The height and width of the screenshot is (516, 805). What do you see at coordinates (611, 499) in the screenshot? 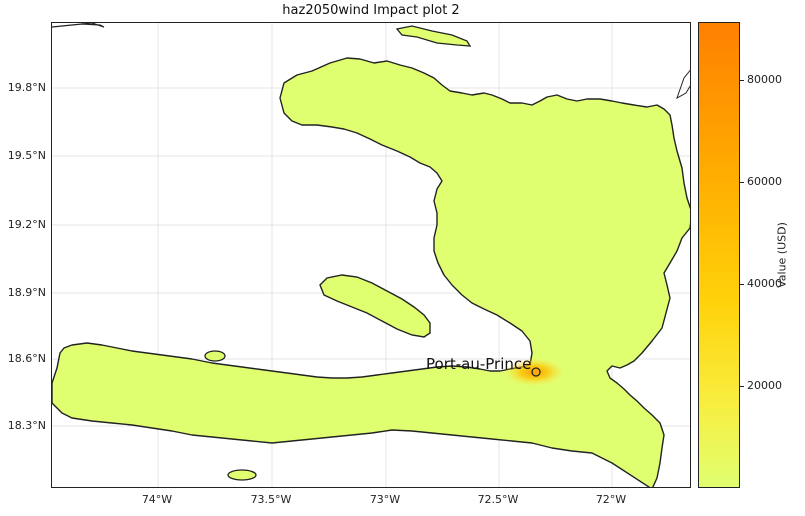
I see `lon-tick: 72°W` at bounding box center [611, 499].